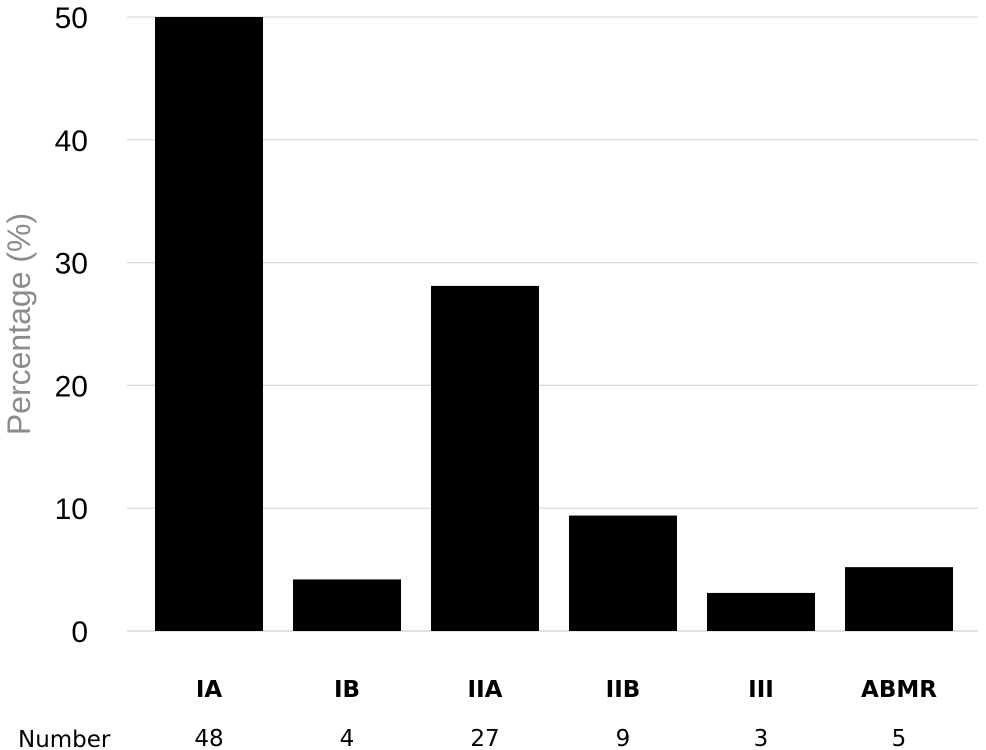  I want to click on number-row: Number 48 4 27 9 3 5, so click(462, 738).